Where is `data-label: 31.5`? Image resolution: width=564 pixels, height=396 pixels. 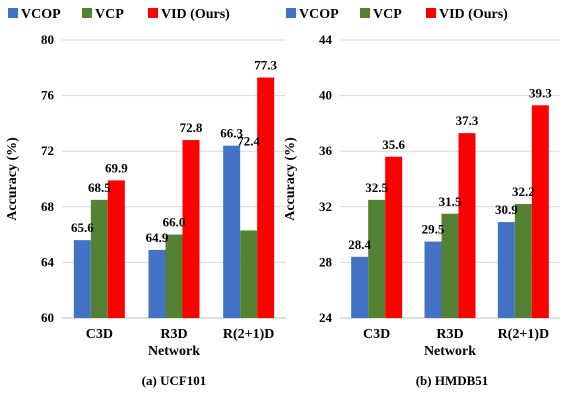
data-label: 31.5 is located at coordinates (450, 201).